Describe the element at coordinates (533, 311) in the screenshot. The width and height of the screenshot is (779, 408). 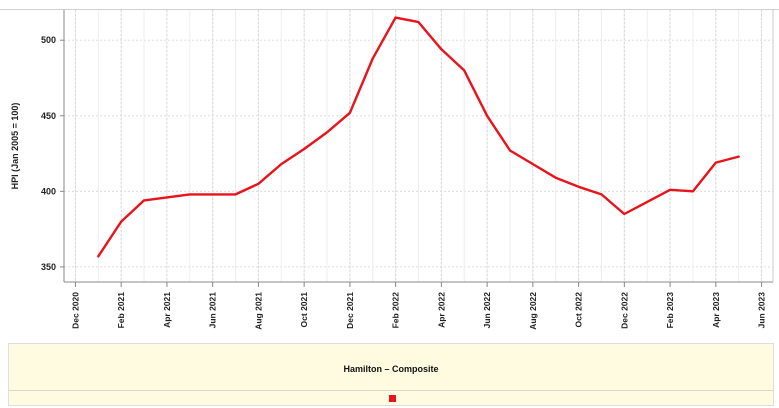
I see `x-tick-label: Aug 2022` at that location.